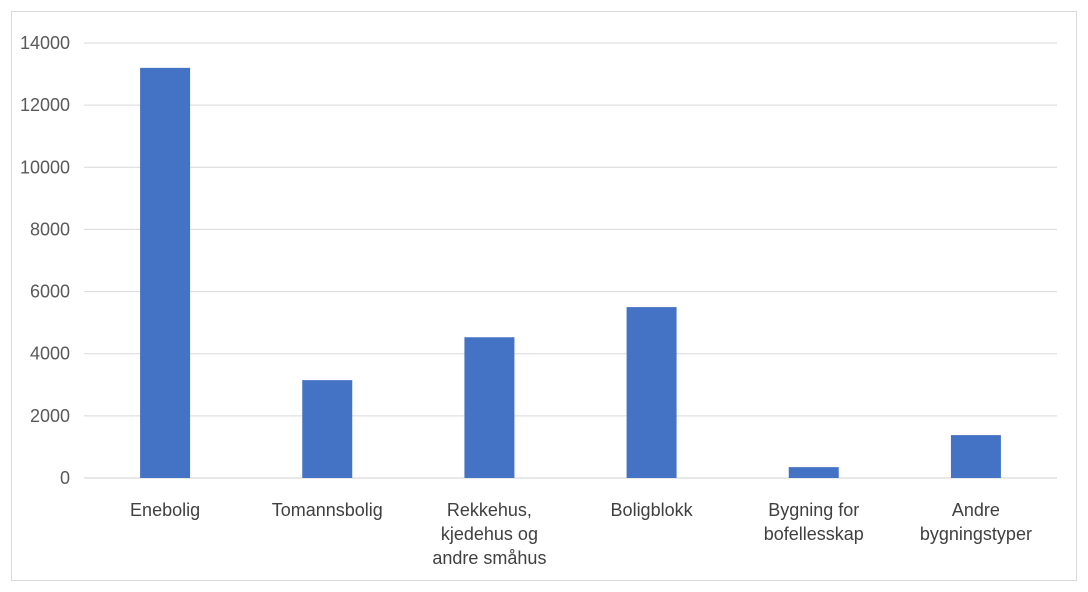 Image resolution: width=1088 pixels, height=592 pixels. I want to click on y-tick-label: 0, so click(65, 478).